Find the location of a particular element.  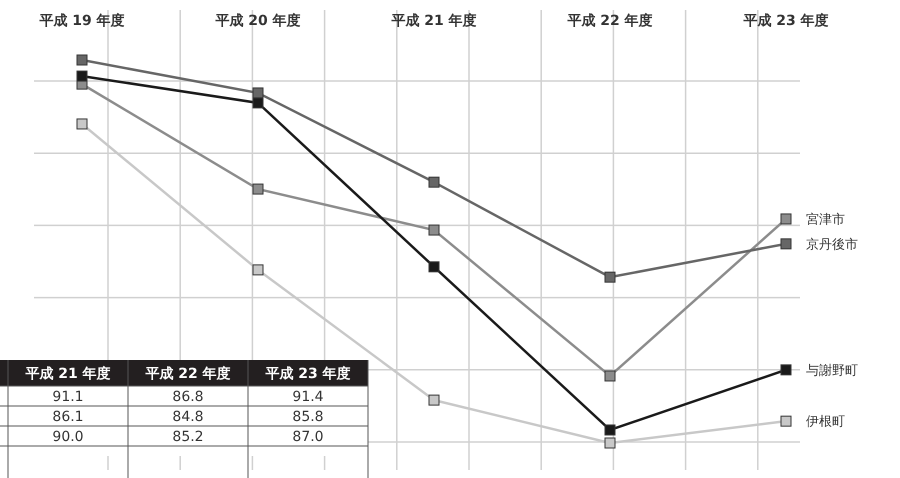

series-label: 京丹後市 is located at coordinates (832, 244).